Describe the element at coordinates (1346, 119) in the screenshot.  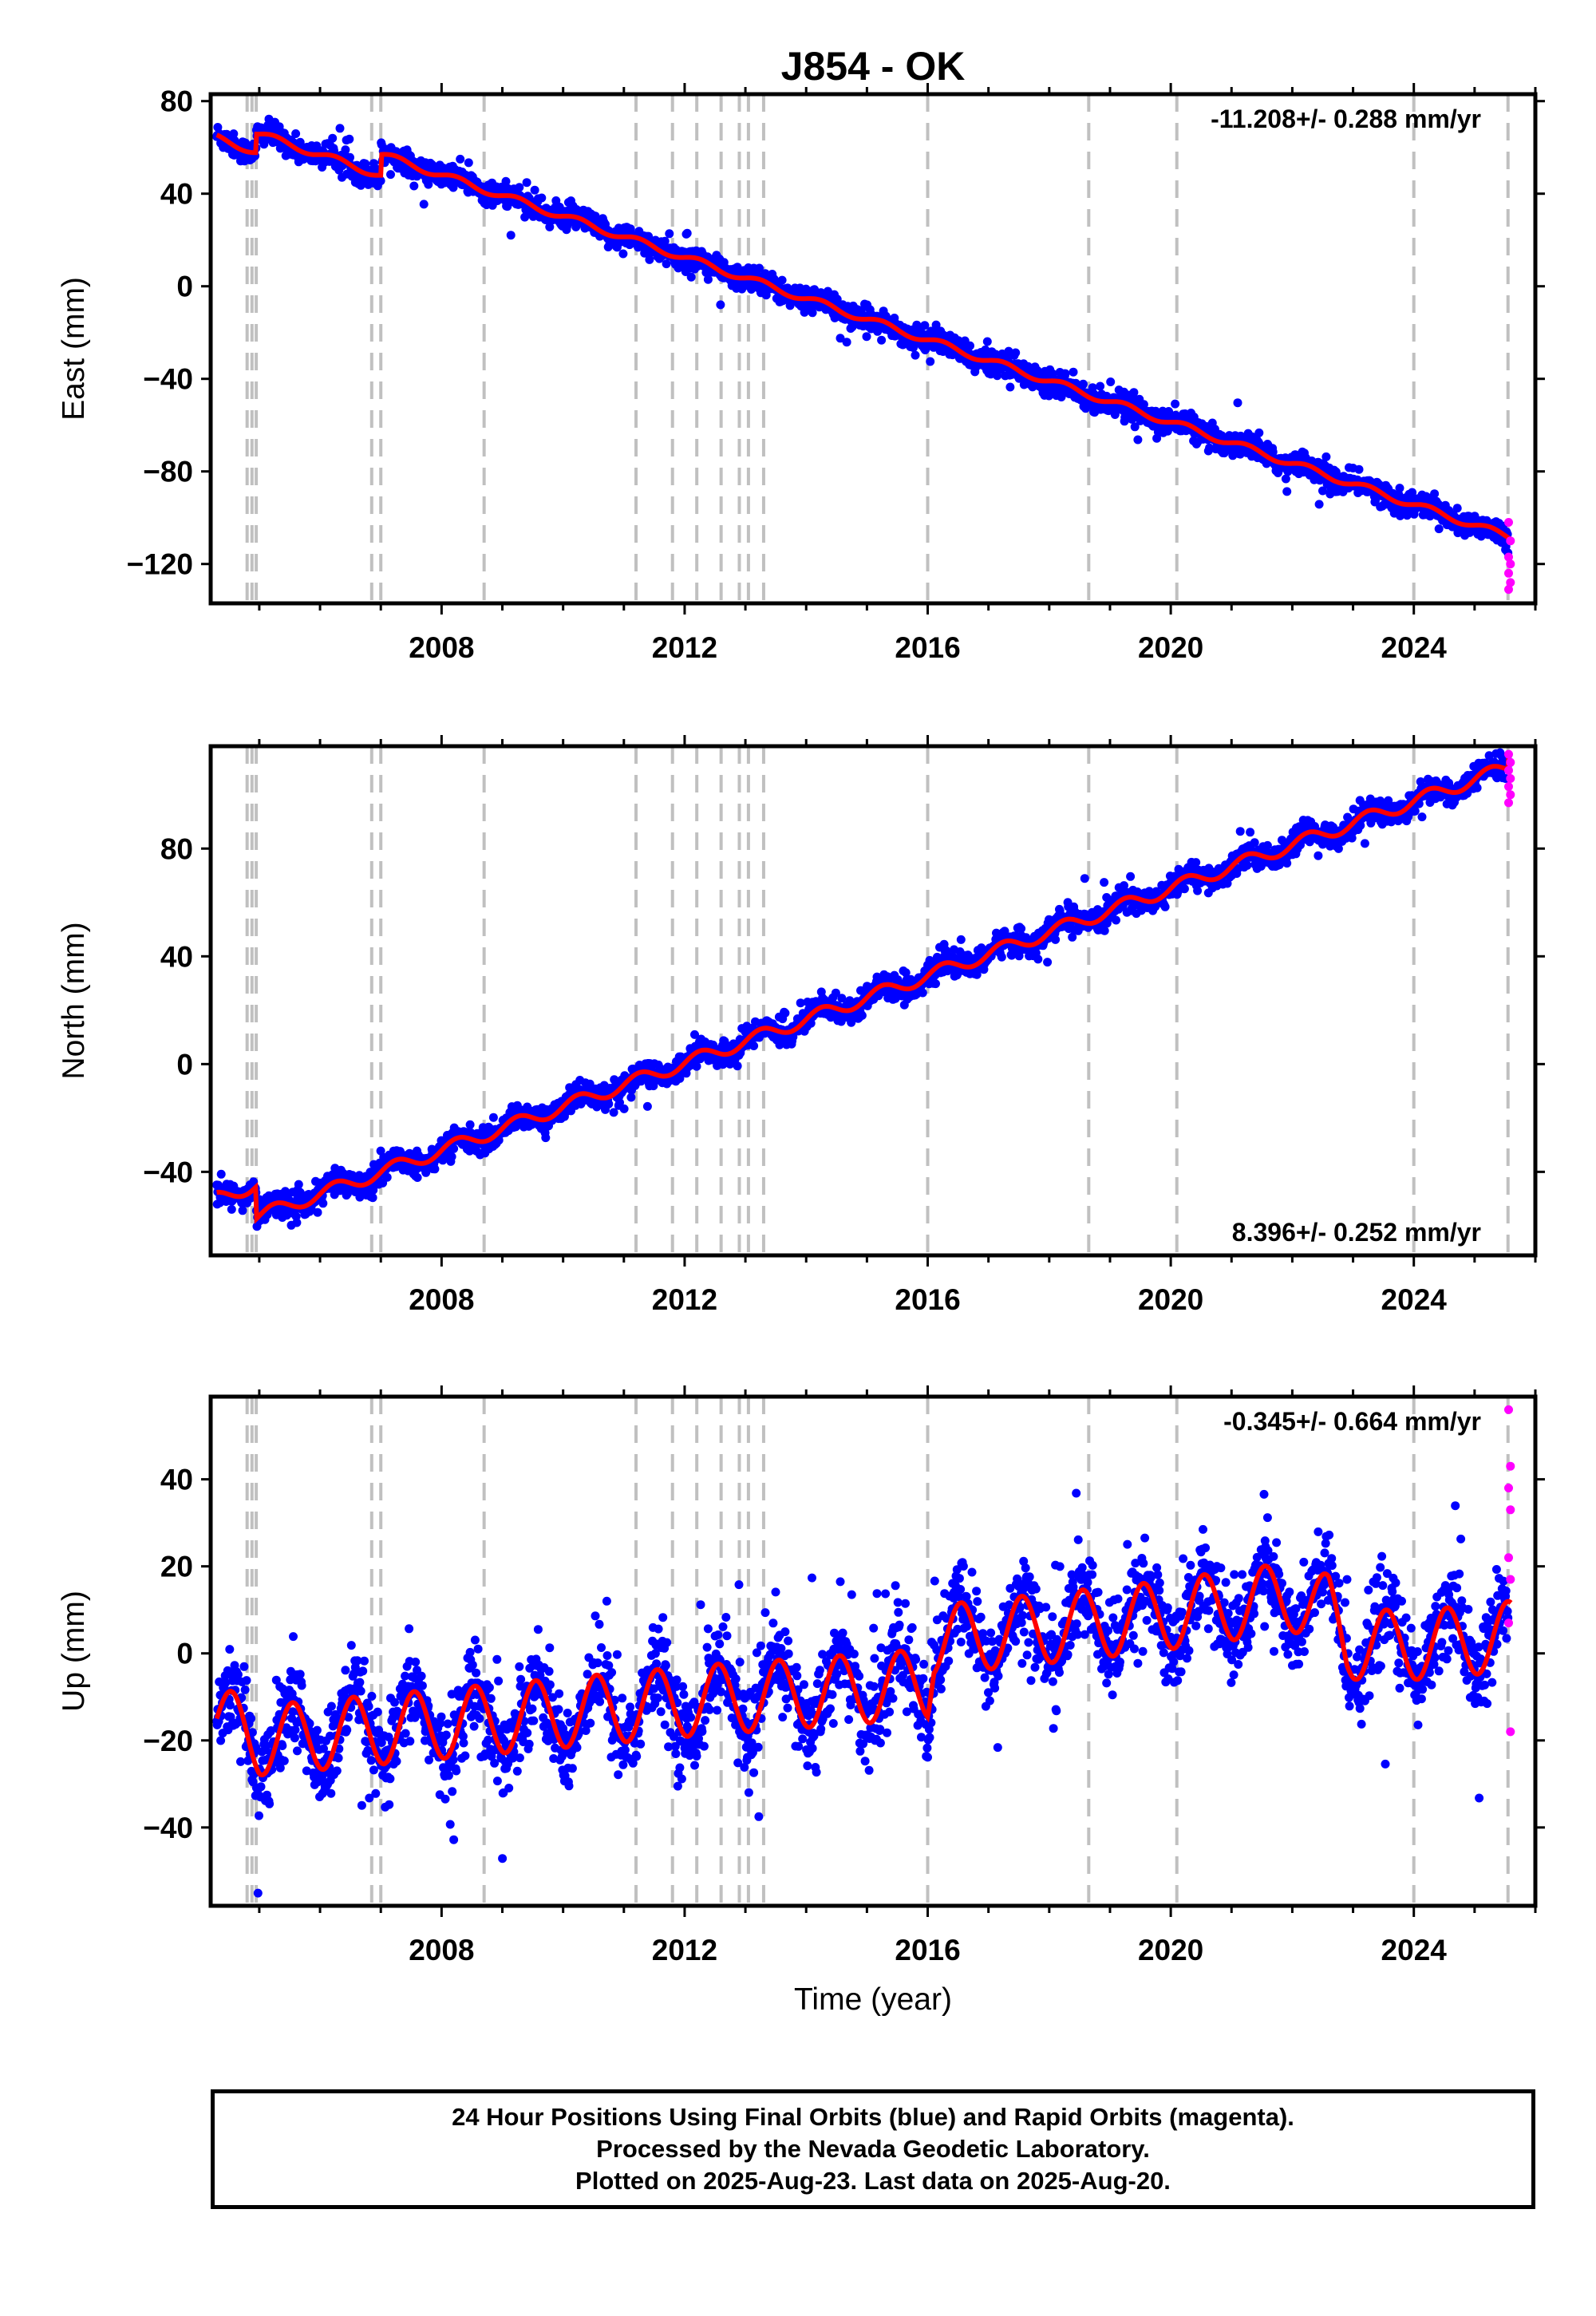
I see `velocity-rate-label: -11.208+/- 0.288 mm/yr` at that location.